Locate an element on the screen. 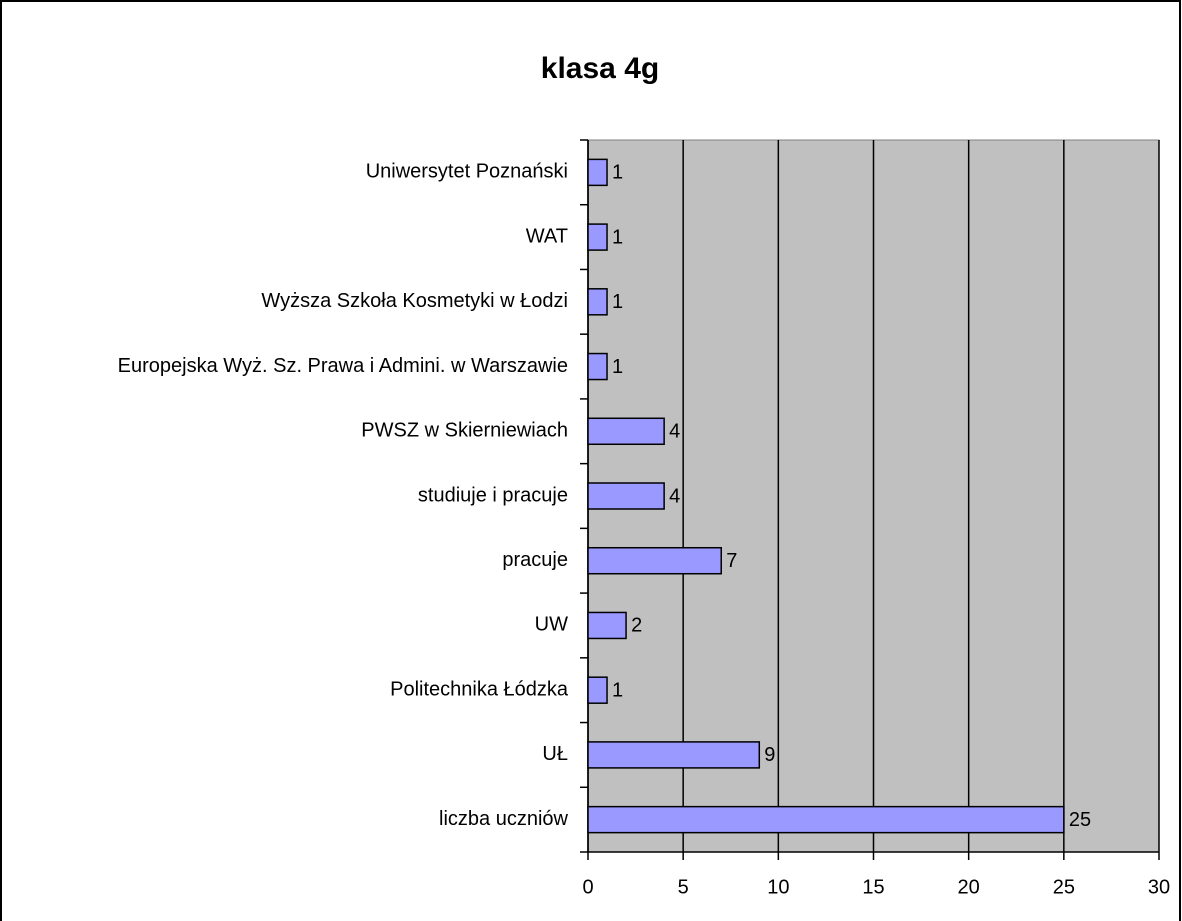  y-tick-label: liczba uczniów is located at coordinates (504, 819).